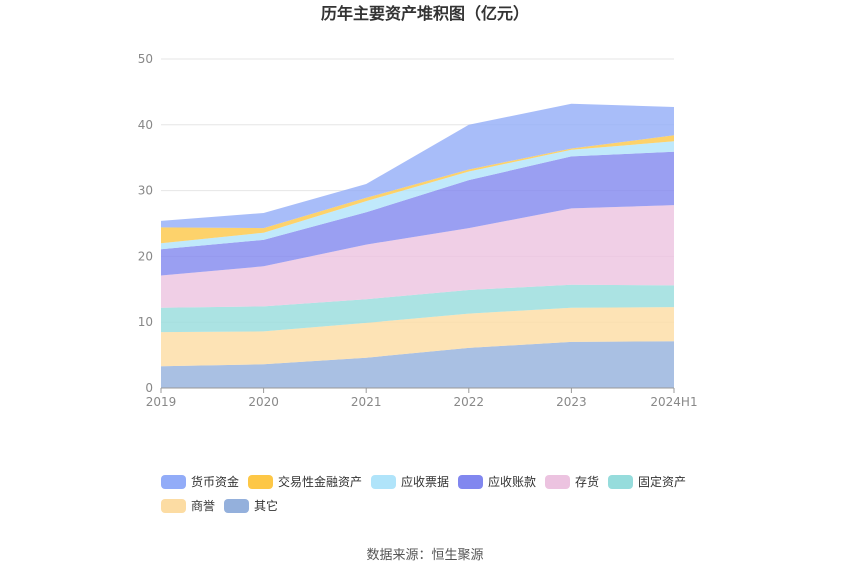  I want to click on x-tick-label: 2019, so click(161, 402).